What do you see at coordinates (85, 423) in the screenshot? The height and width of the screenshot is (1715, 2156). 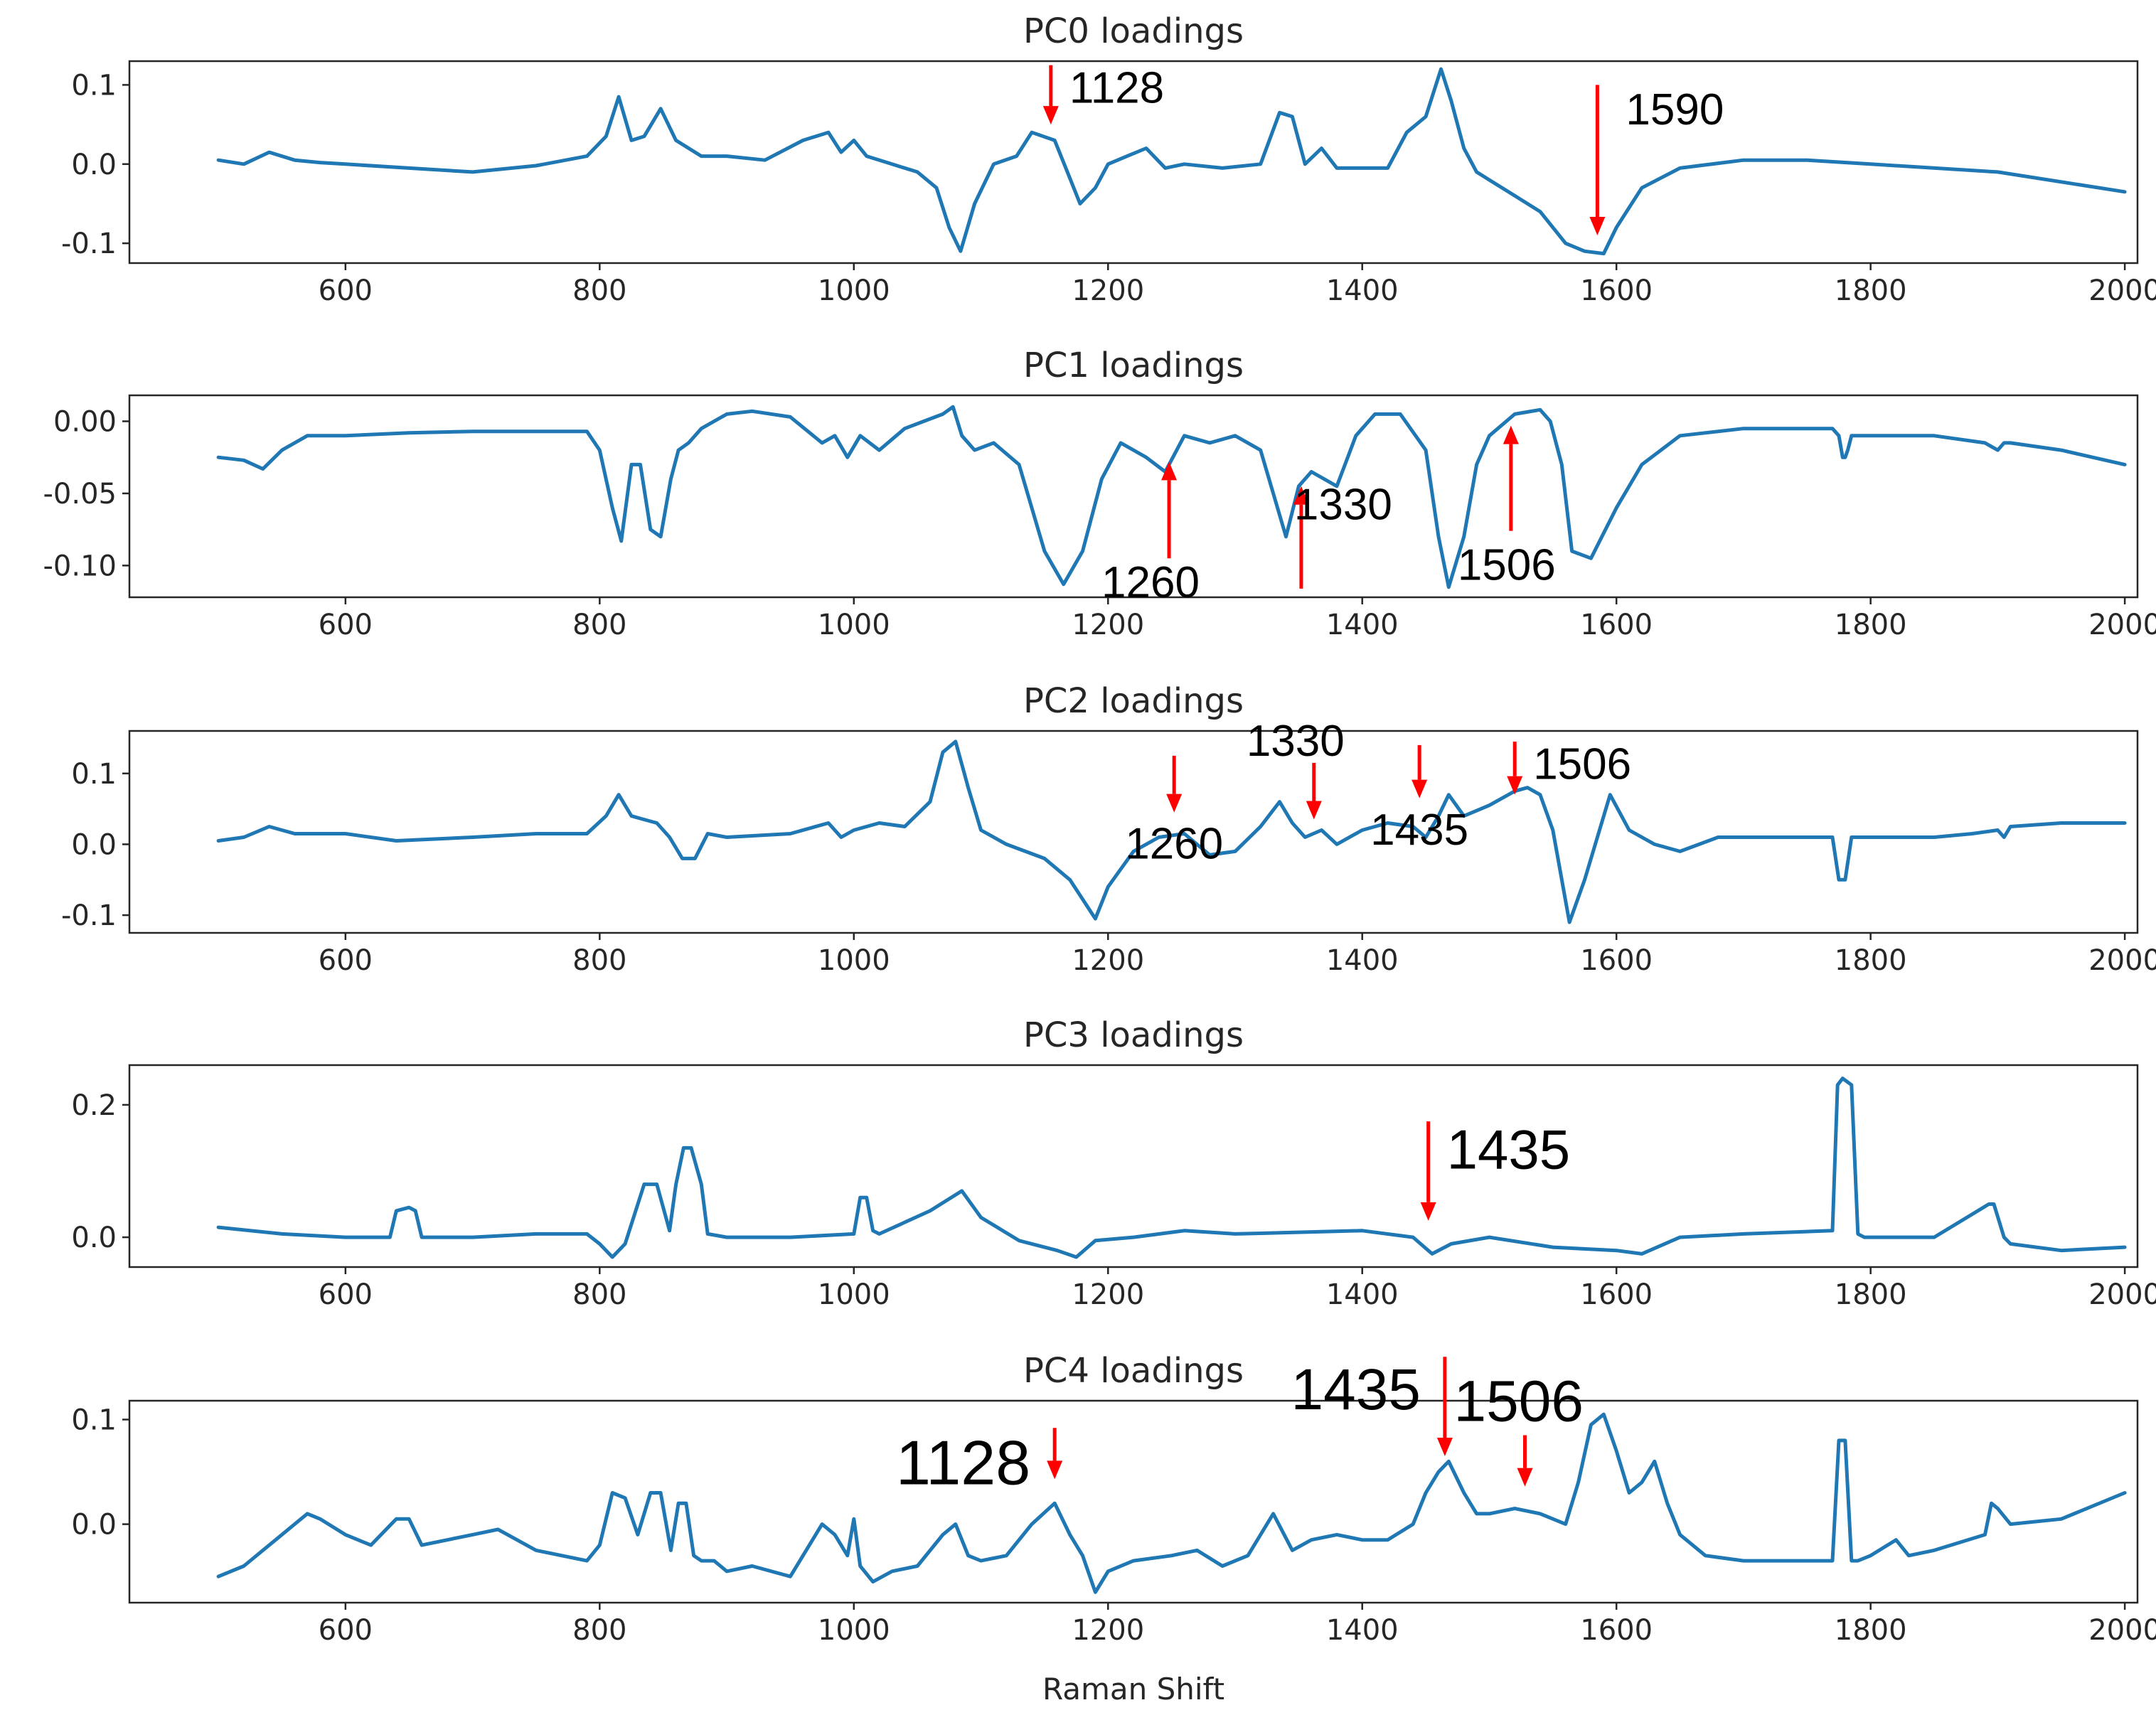 I see `y-tick-label: 0.00` at bounding box center [85, 423].